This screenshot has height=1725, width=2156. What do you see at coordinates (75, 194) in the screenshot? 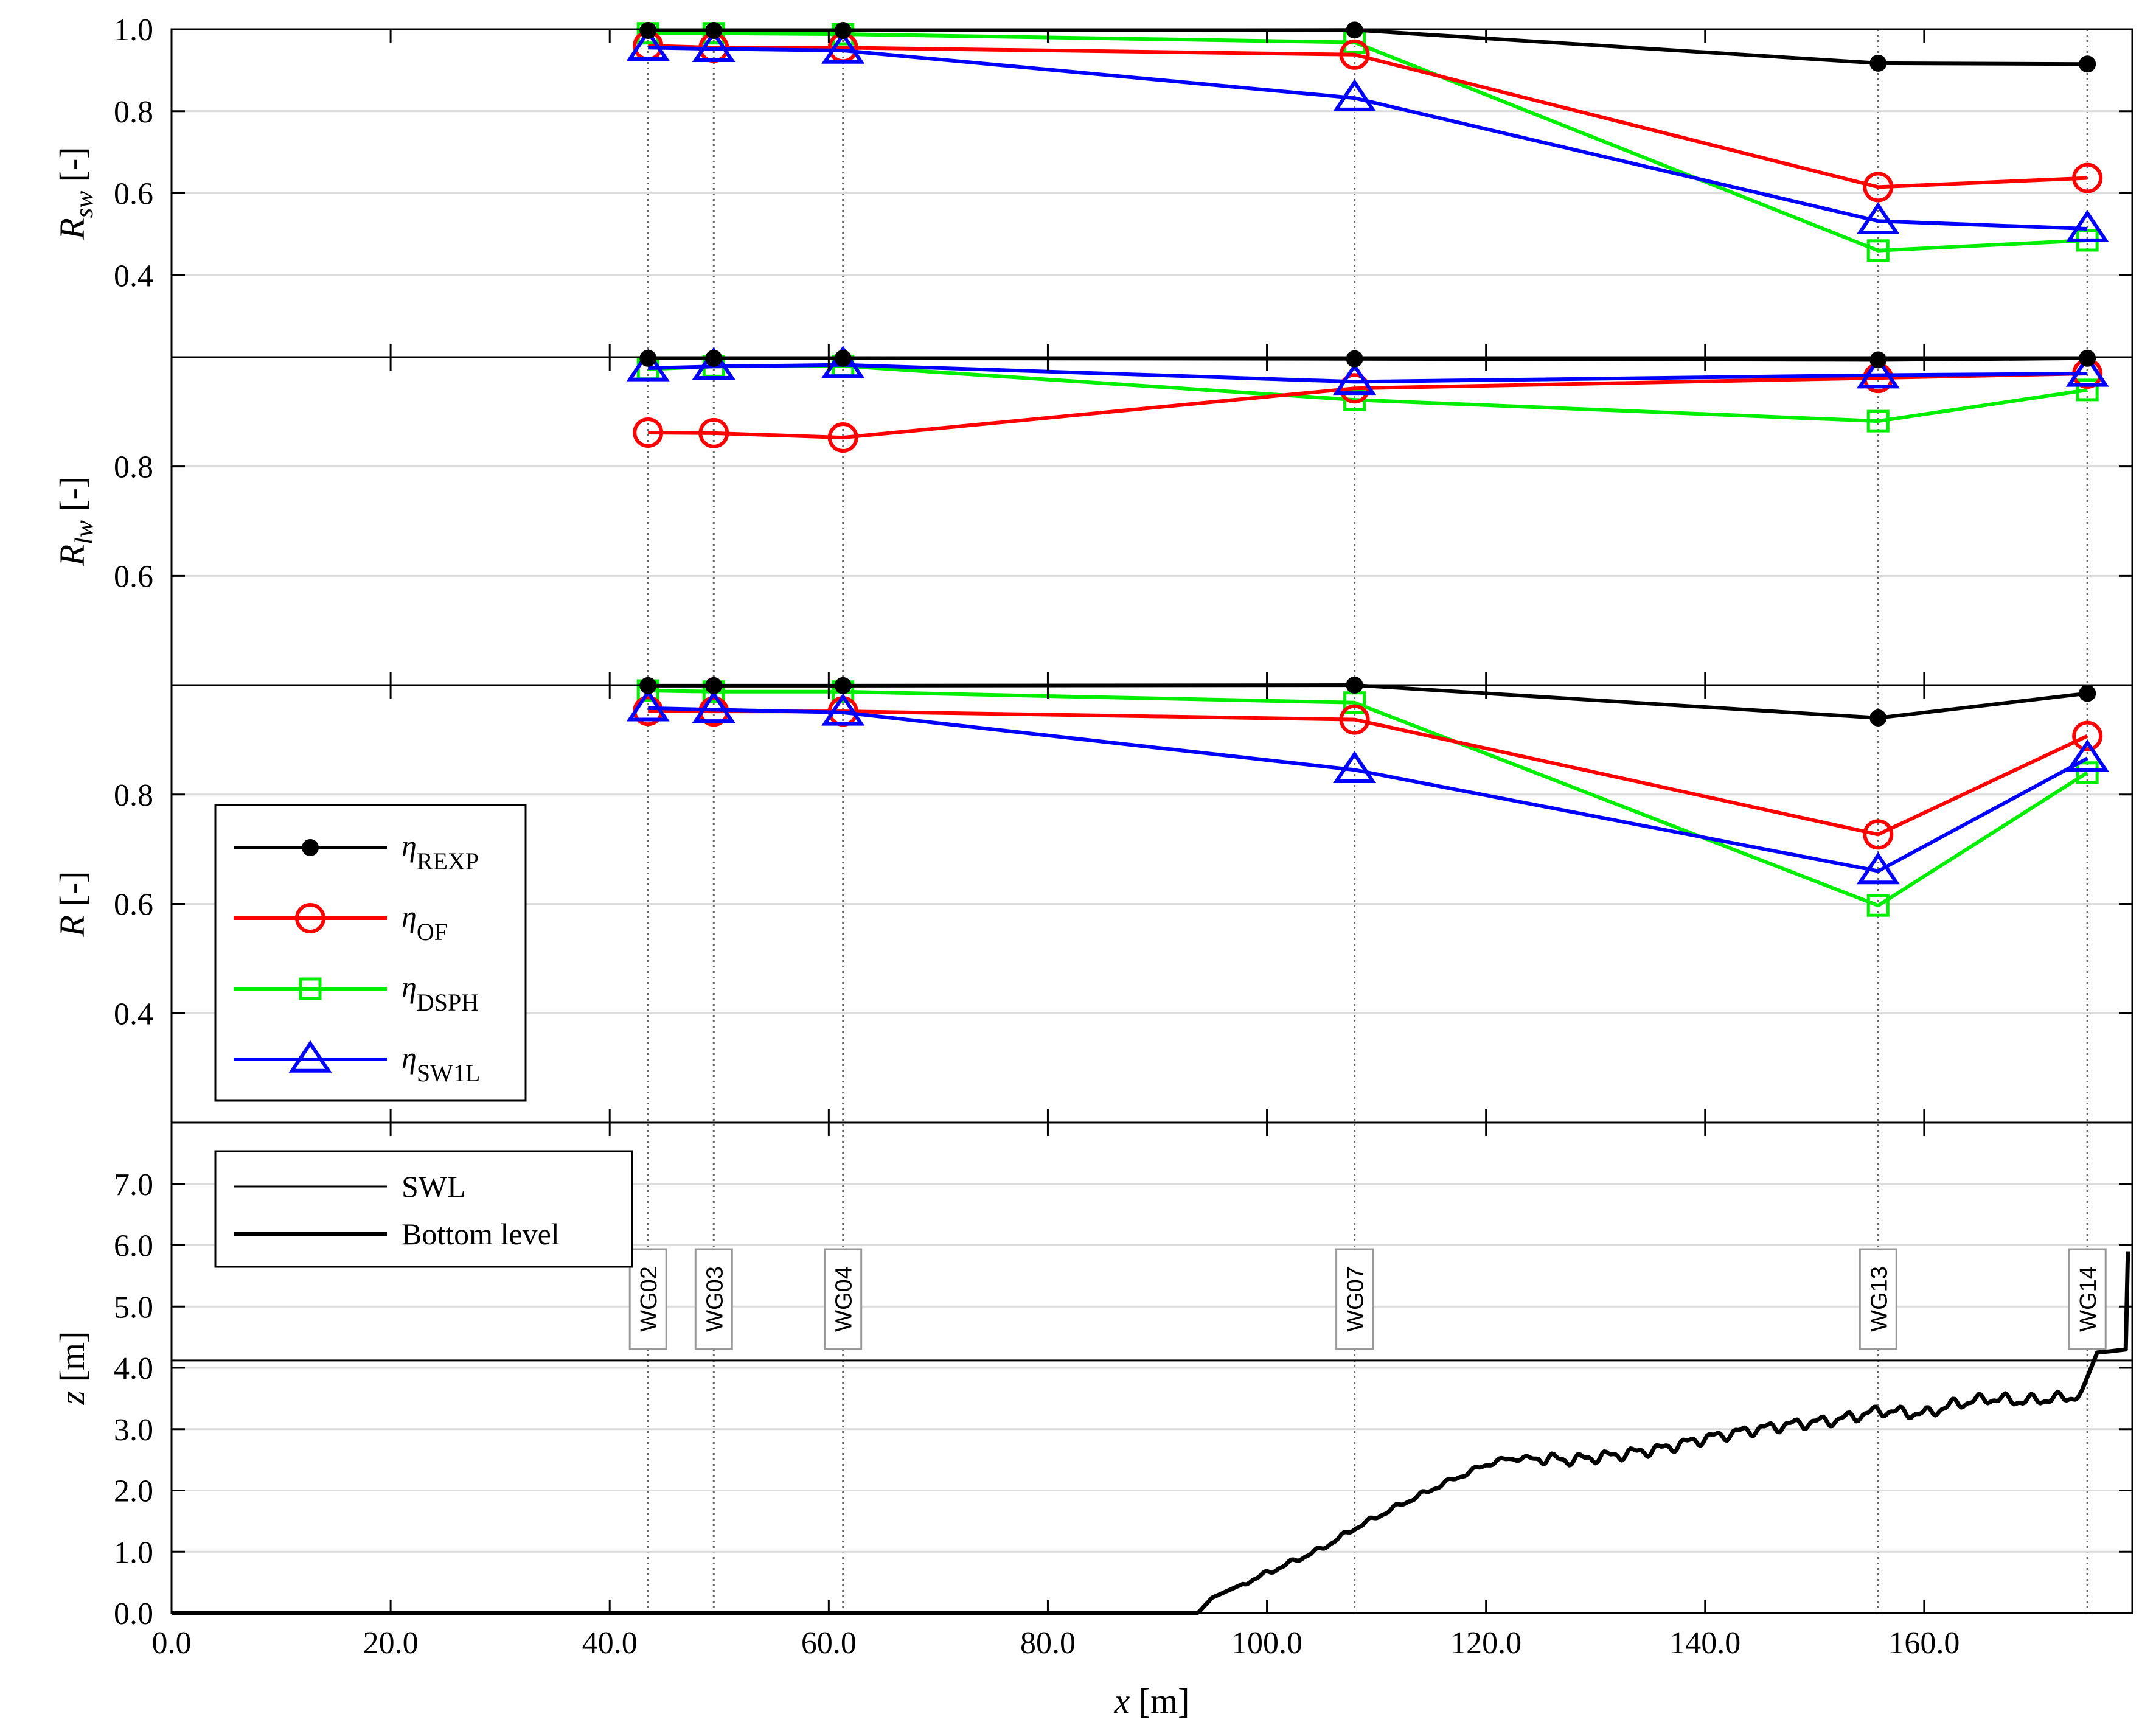
I see `y-axis-label-rsw: Rsw [-]` at bounding box center [75, 194].